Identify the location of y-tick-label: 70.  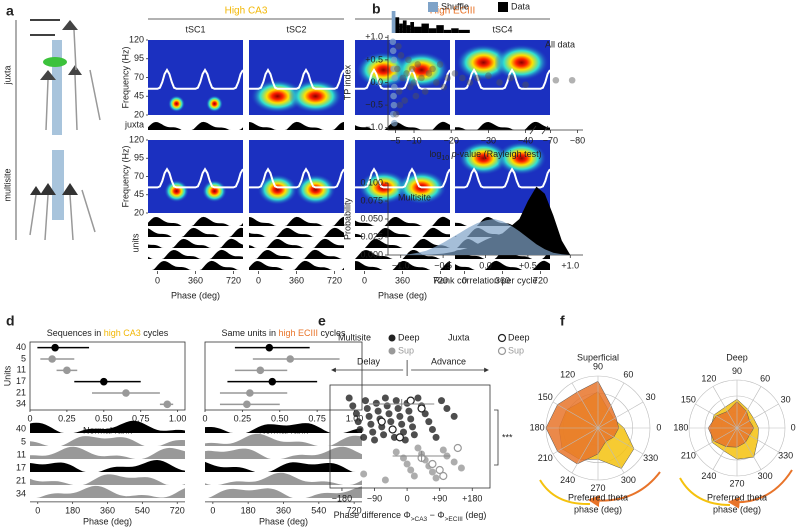
(139, 176).